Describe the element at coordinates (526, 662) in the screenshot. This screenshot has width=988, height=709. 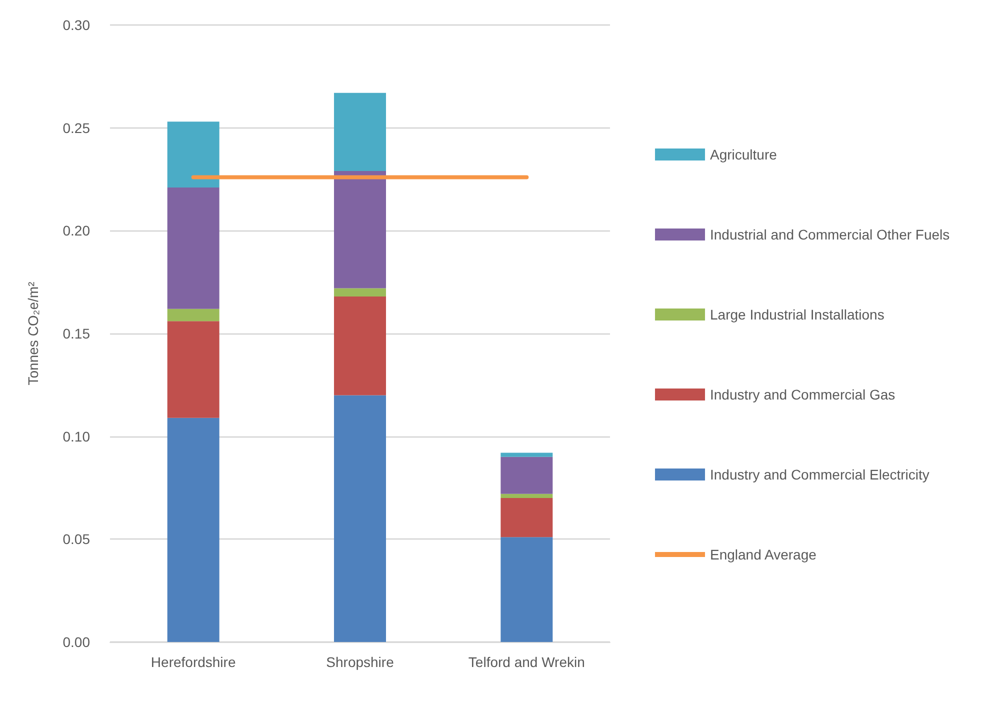
I see `x-tick-label: Telford and Wrekin` at that location.